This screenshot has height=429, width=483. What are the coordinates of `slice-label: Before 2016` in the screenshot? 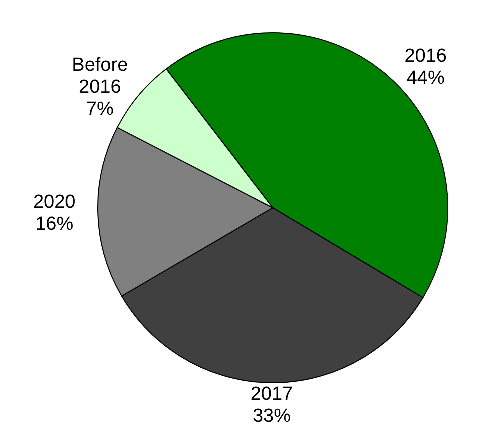 It's located at (100, 76).